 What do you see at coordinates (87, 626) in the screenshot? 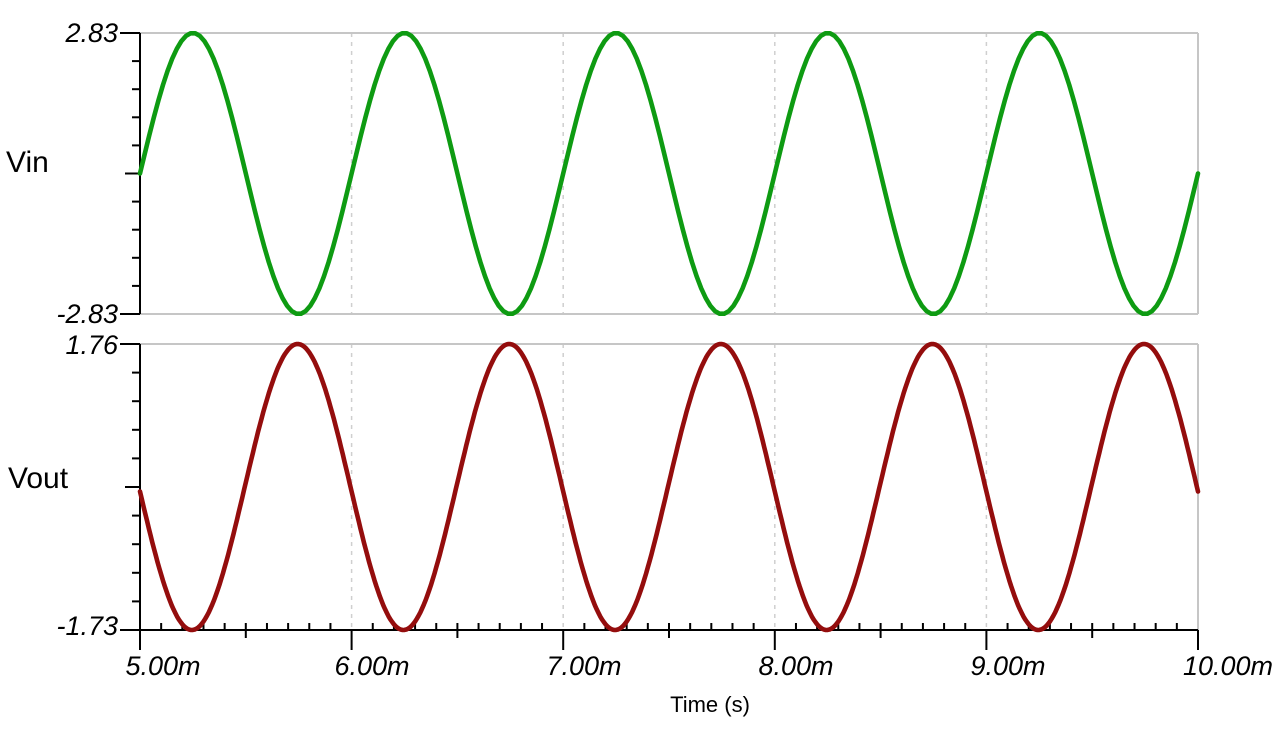
I see `y-tick-label-vout-min: -1.73` at bounding box center [87, 626].